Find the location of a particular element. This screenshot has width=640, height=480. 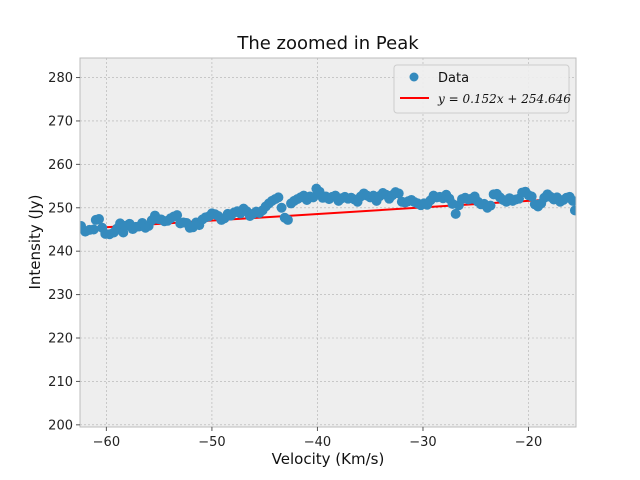

x-axis-label: Velocity (Km/s) is located at coordinates (328, 459).